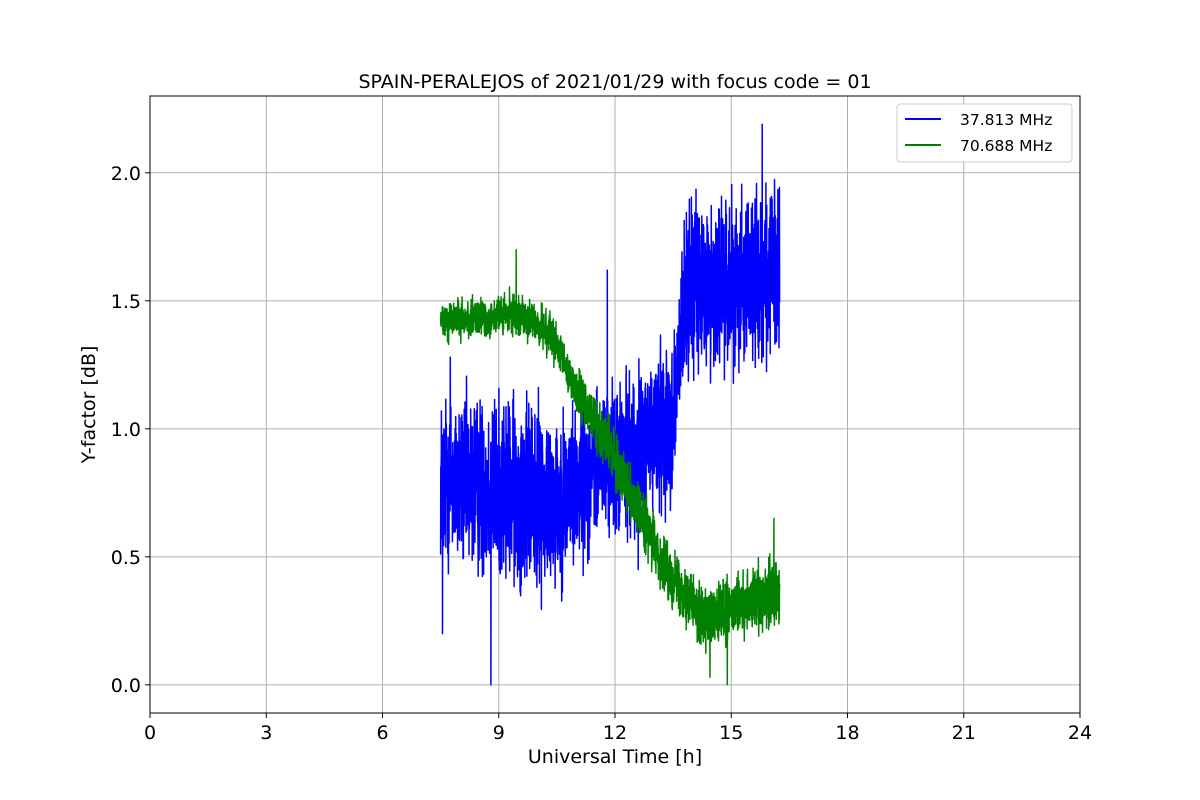 The image size is (1200, 800). I want to click on legend: 37.813 MHz 70.688 MHz, so click(984, 133).